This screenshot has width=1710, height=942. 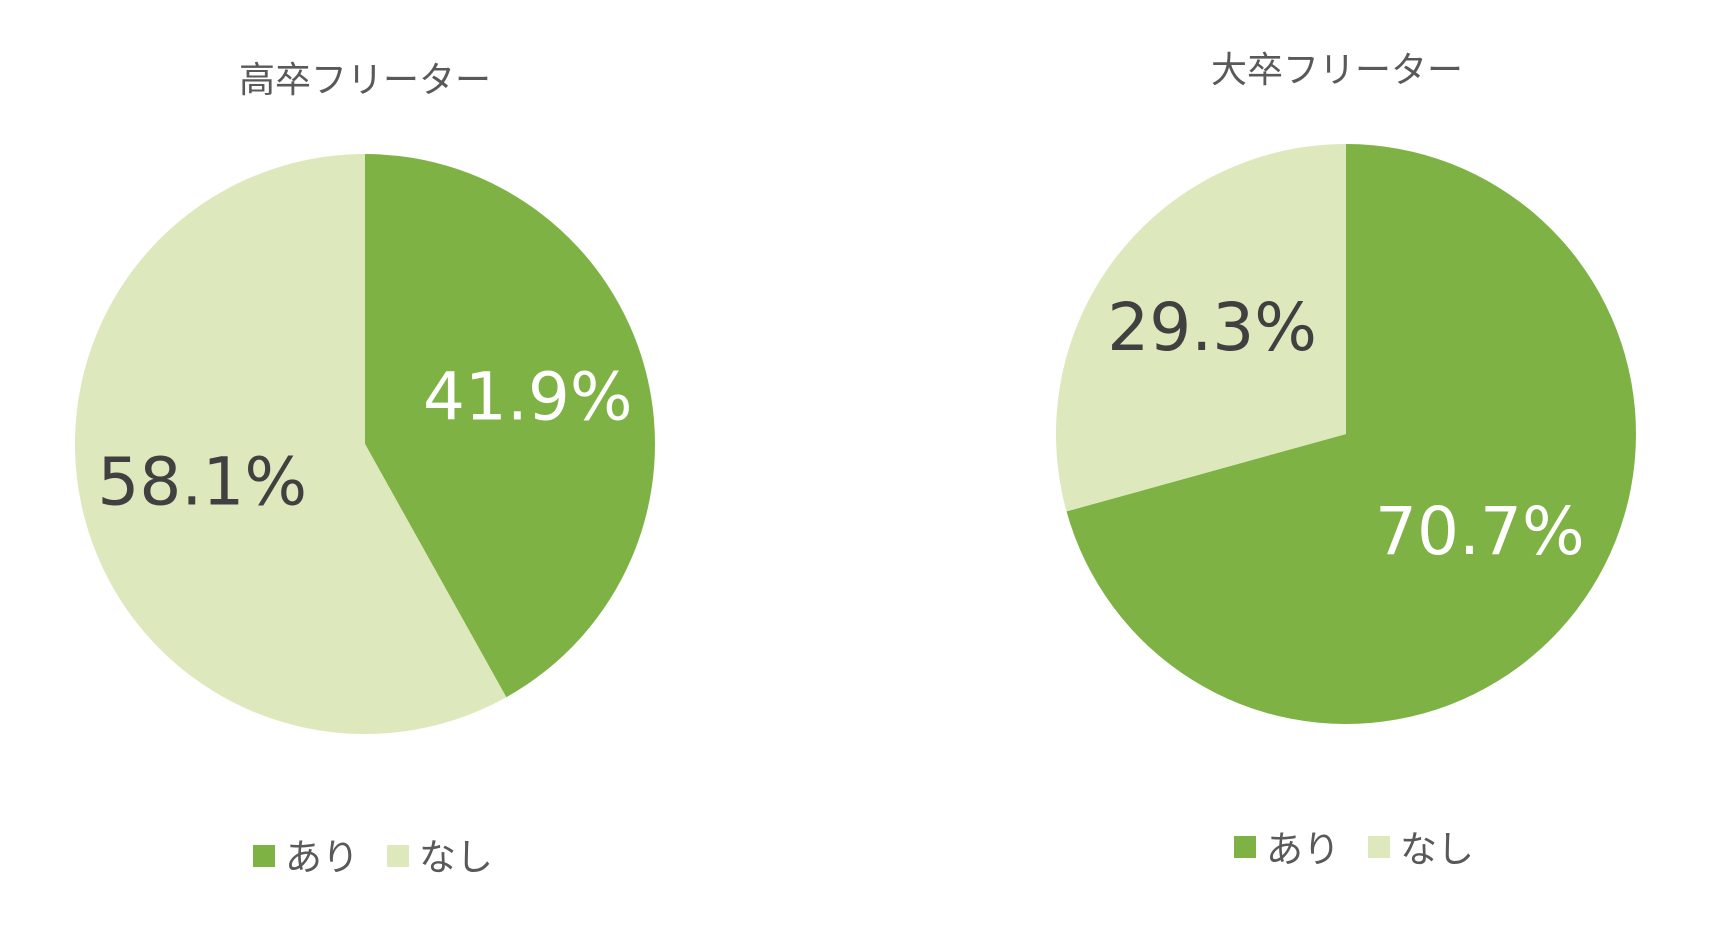 I want to click on pie-slice-ari, so click(x=510, y=426).